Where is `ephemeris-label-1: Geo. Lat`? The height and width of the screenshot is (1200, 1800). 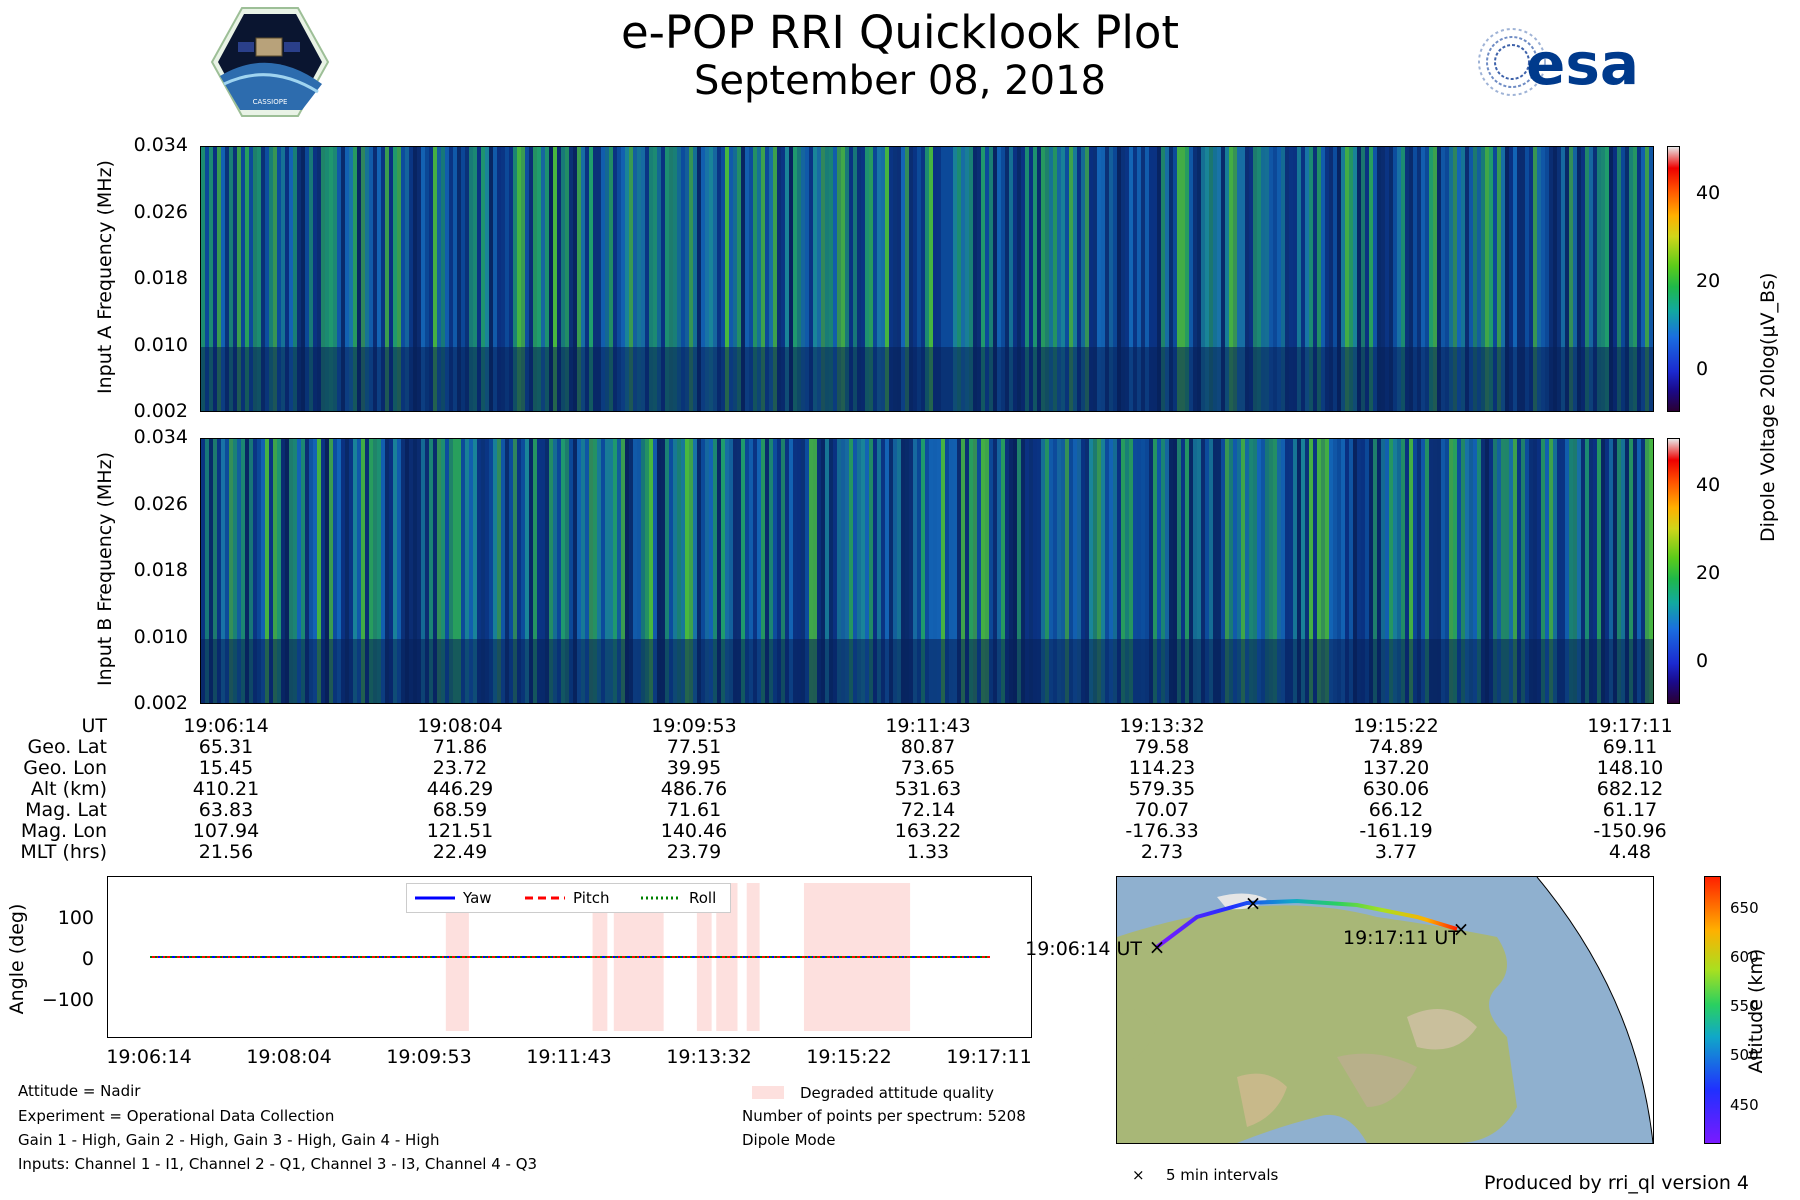 ephemeris-label-1: Geo. Lat is located at coordinates (67, 747).